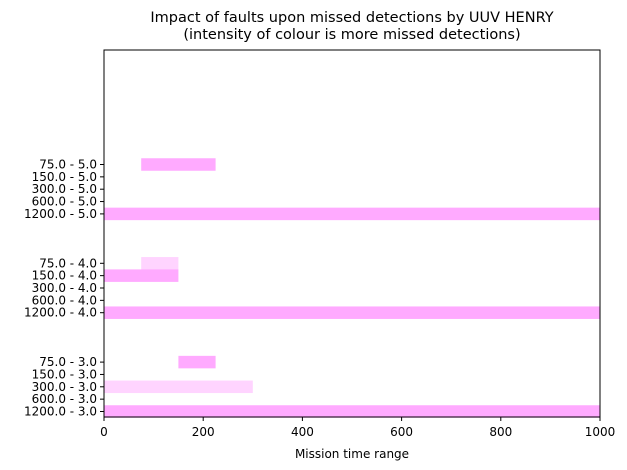  What do you see at coordinates (68, 165) in the screenshot?
I see `y-tick-label: 75.0 - 5.0` at bounding box center [68, 165].